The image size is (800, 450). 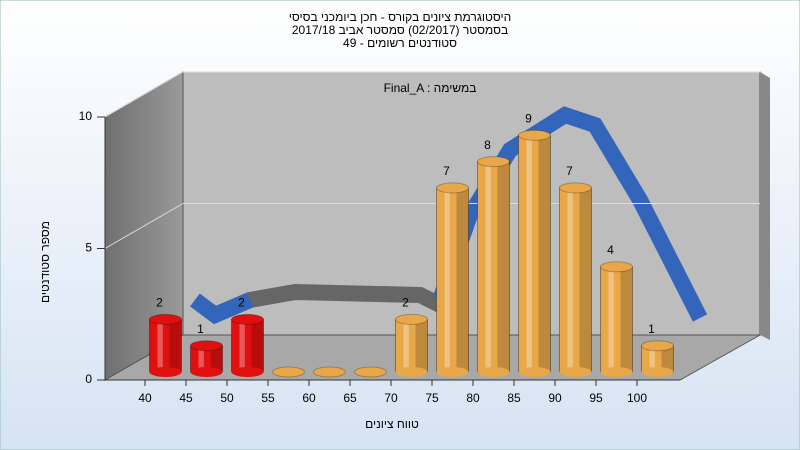 What do you see at coordinates (350, 398) in the screenshot?
I see `x-tick-label: 65` at bounding box center [350, 398].